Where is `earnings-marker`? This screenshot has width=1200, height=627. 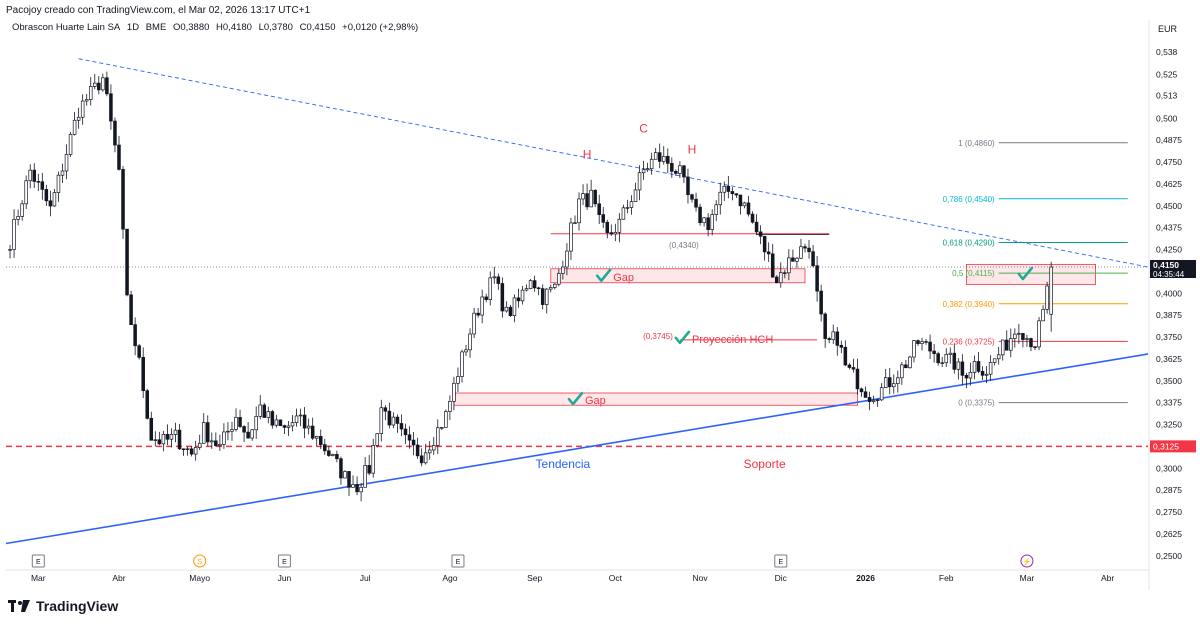
earnings-marker is located at coordinates (284, 561).